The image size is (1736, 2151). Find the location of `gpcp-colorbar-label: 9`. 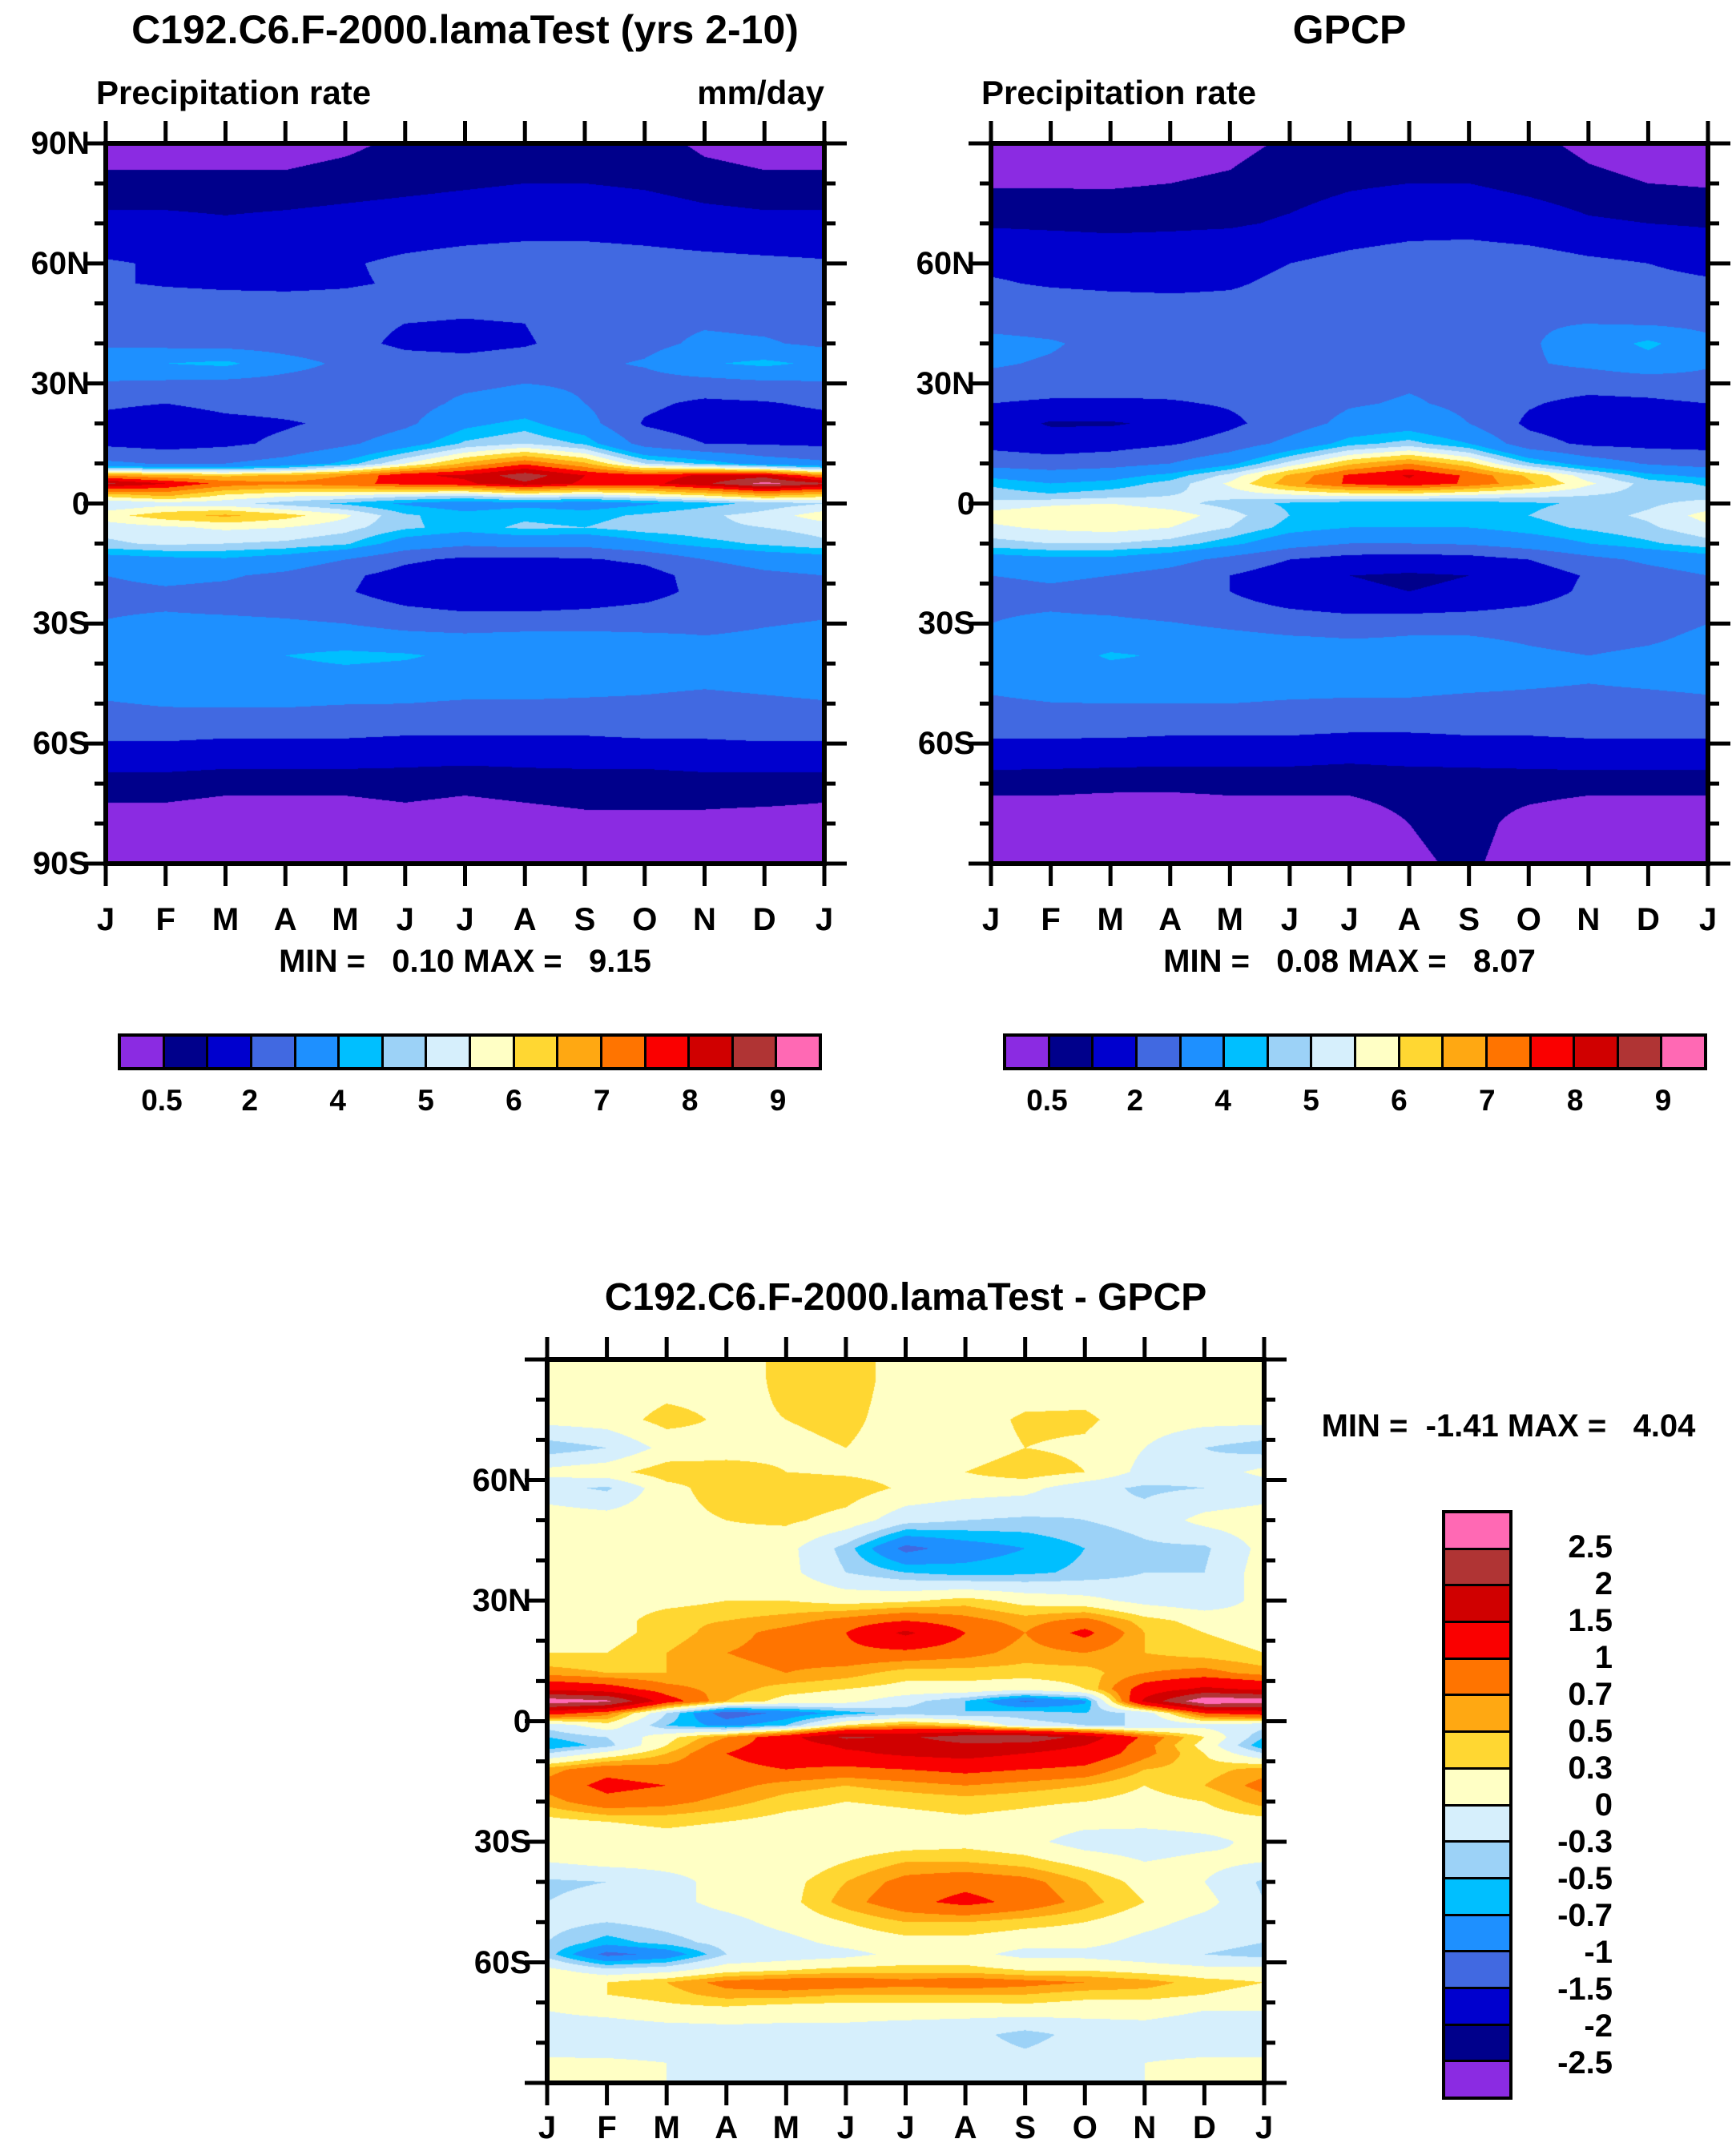

gpcp-colorbar-label: 9 is located at coordinates (1663, 1100).